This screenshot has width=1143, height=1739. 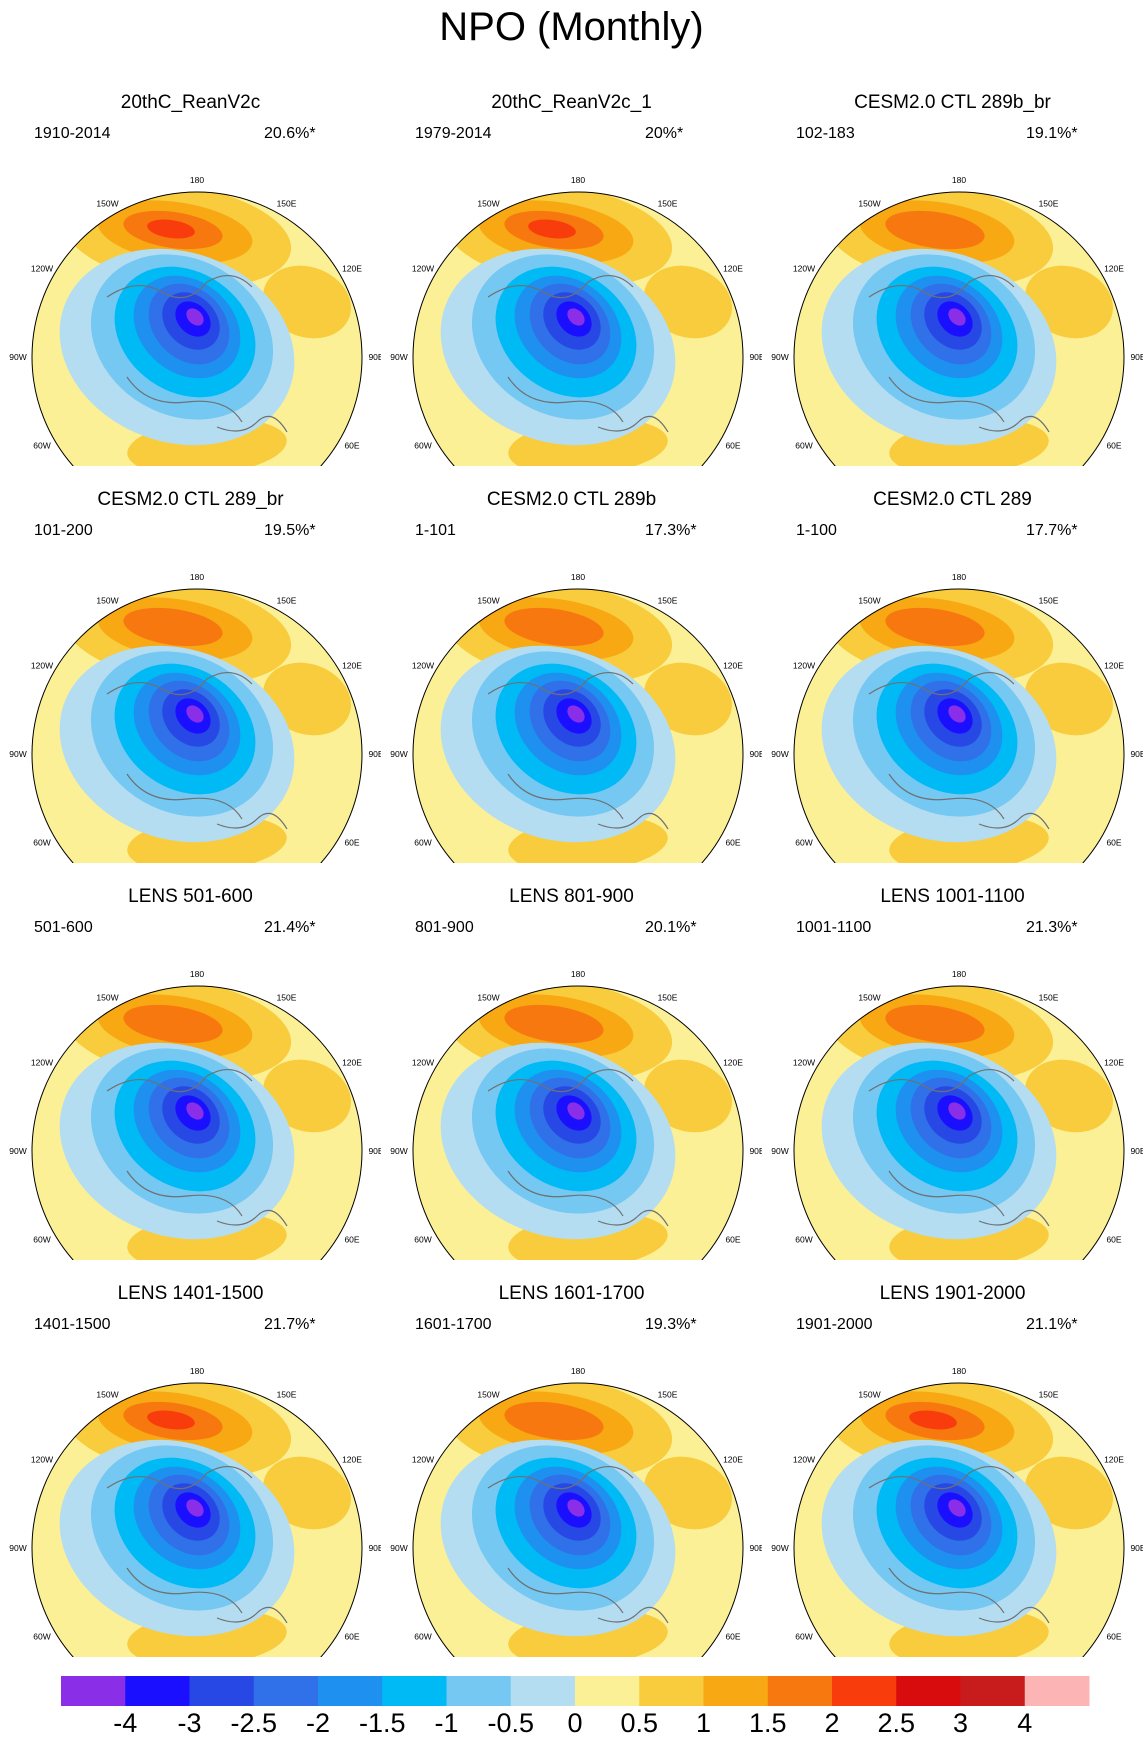 What do you see at coordinates (571, 896) in the screenshot?
I see `panel-title: LENS 801-900` at bounding box center [571, 896].